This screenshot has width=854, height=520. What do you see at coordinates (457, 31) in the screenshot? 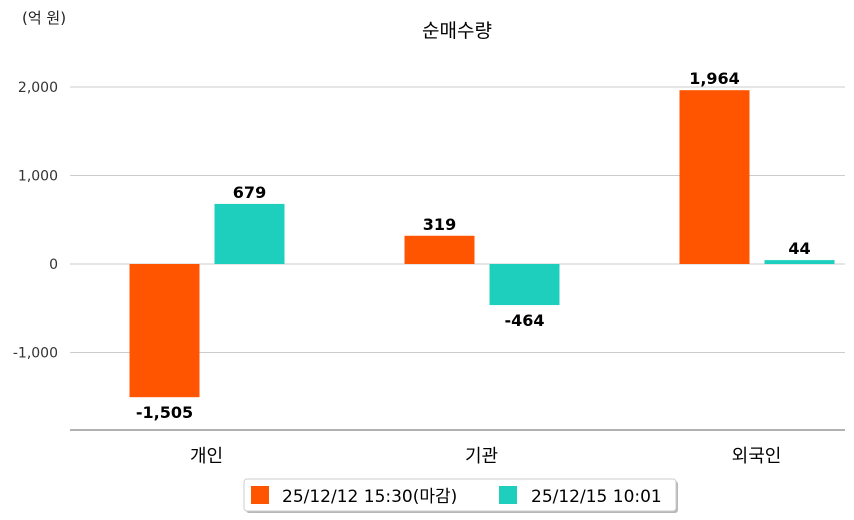
I see `chart-title: 순매수량` at bounding box center [457, 31].